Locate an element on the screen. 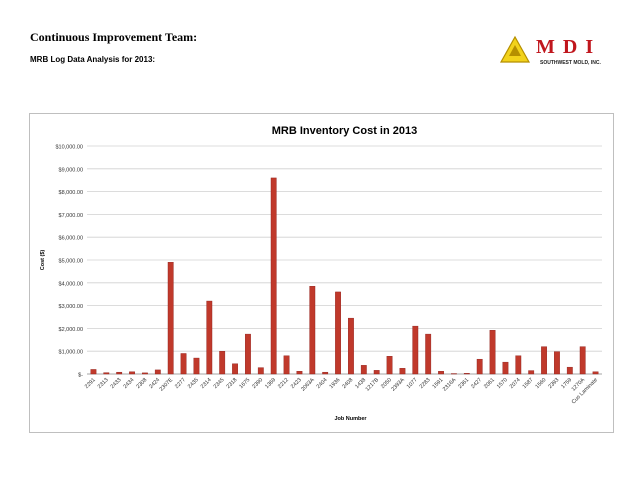 The height and width of the screenshot is (493, 638). logo-tagline: SOUTHWEST MOLD, INC. is located at coordinates (570, 63).